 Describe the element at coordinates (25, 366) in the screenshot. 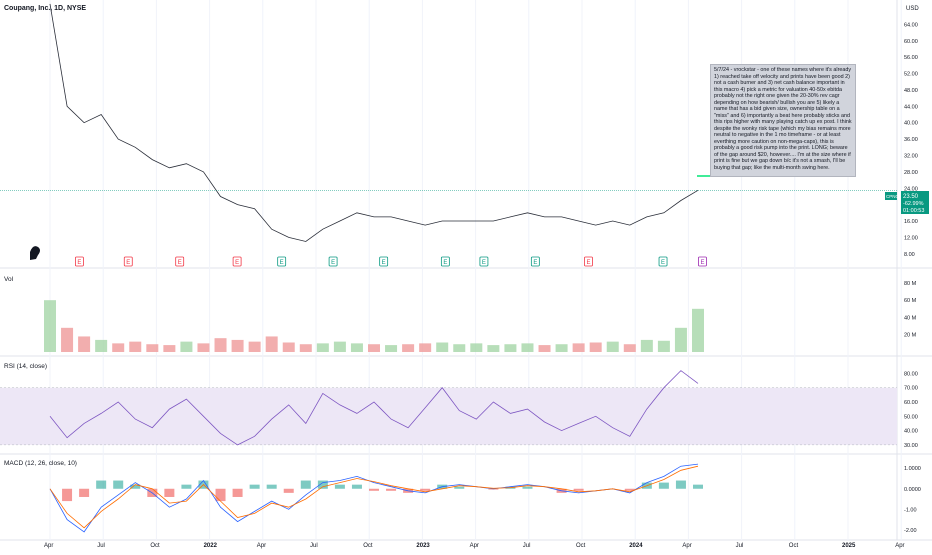

I see `rsi-pane-title: RSI (14, close)` at that location.